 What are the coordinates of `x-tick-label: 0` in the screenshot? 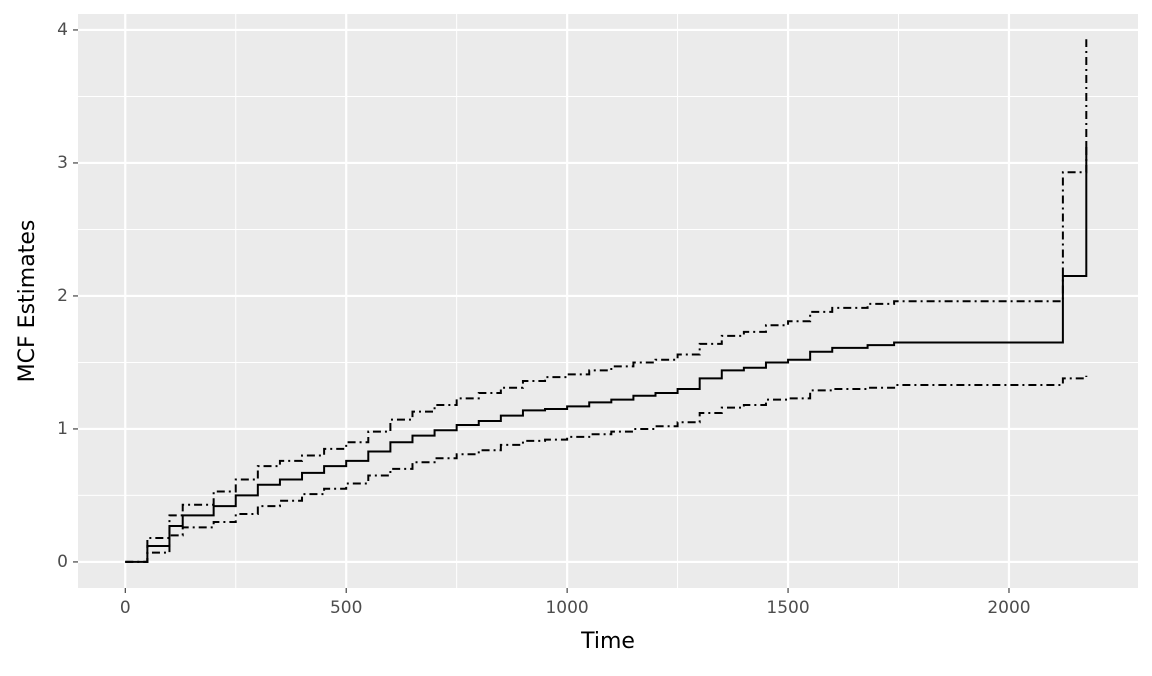 It's located at (125, 608).